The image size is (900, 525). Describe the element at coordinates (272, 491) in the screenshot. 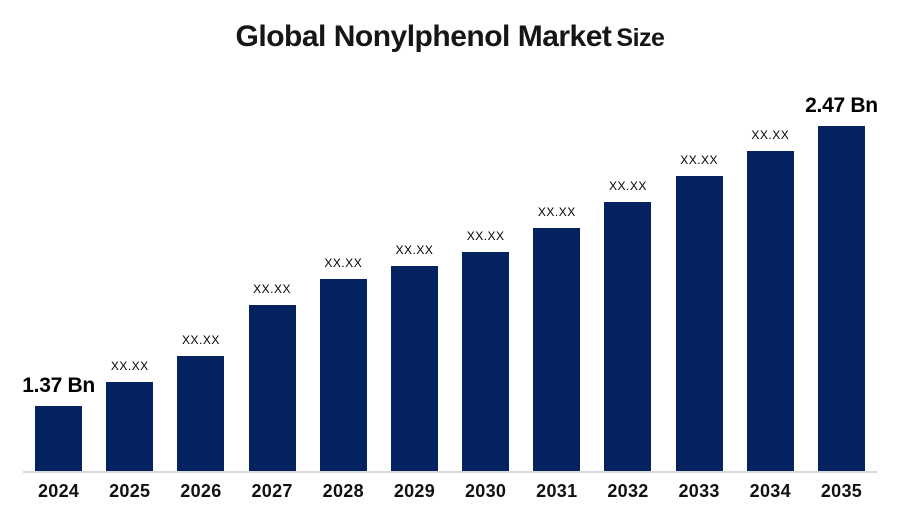

I see `x-tick-2027: 2027` at that location.